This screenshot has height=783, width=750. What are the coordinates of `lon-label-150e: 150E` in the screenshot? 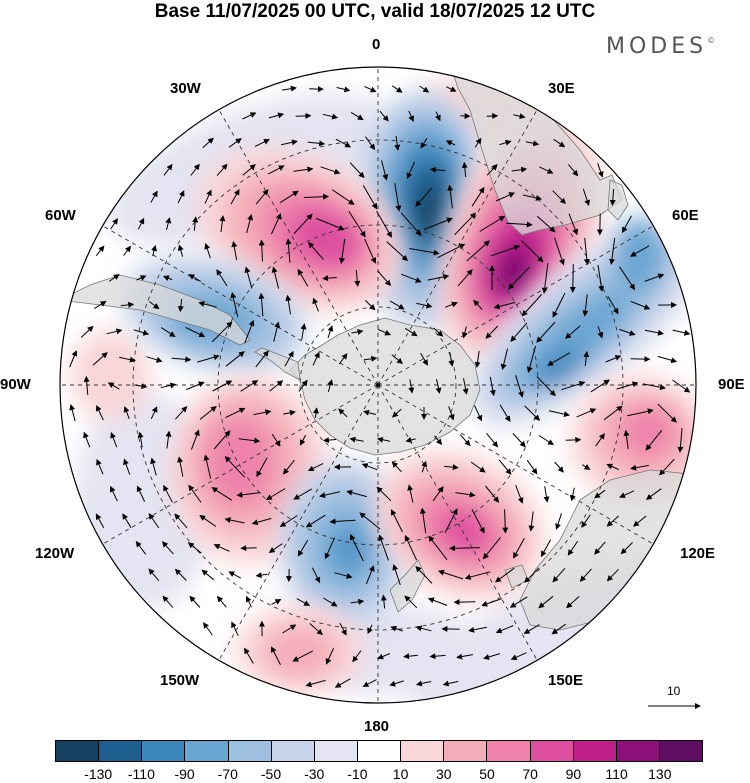 It's located at (566, 680).